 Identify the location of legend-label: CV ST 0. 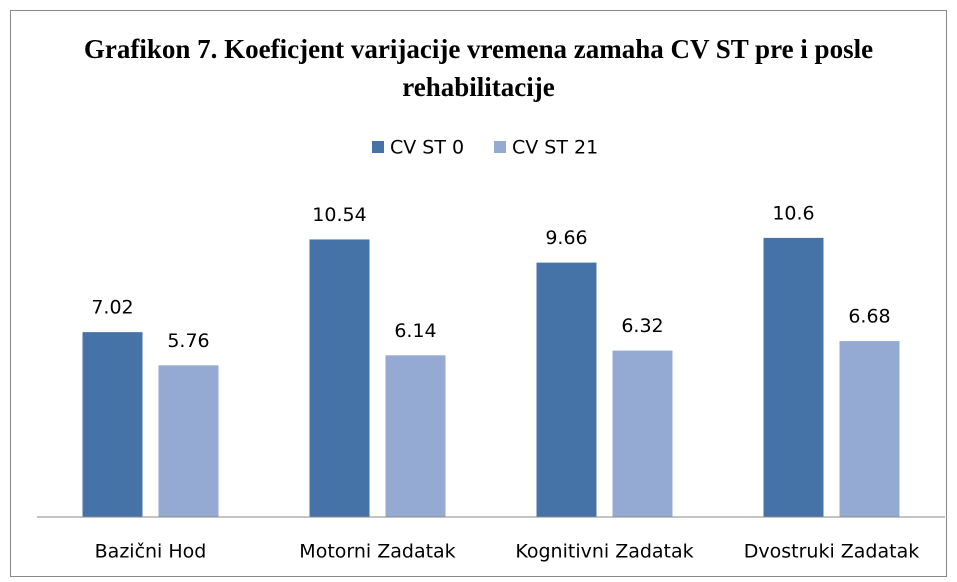
(427, 148).